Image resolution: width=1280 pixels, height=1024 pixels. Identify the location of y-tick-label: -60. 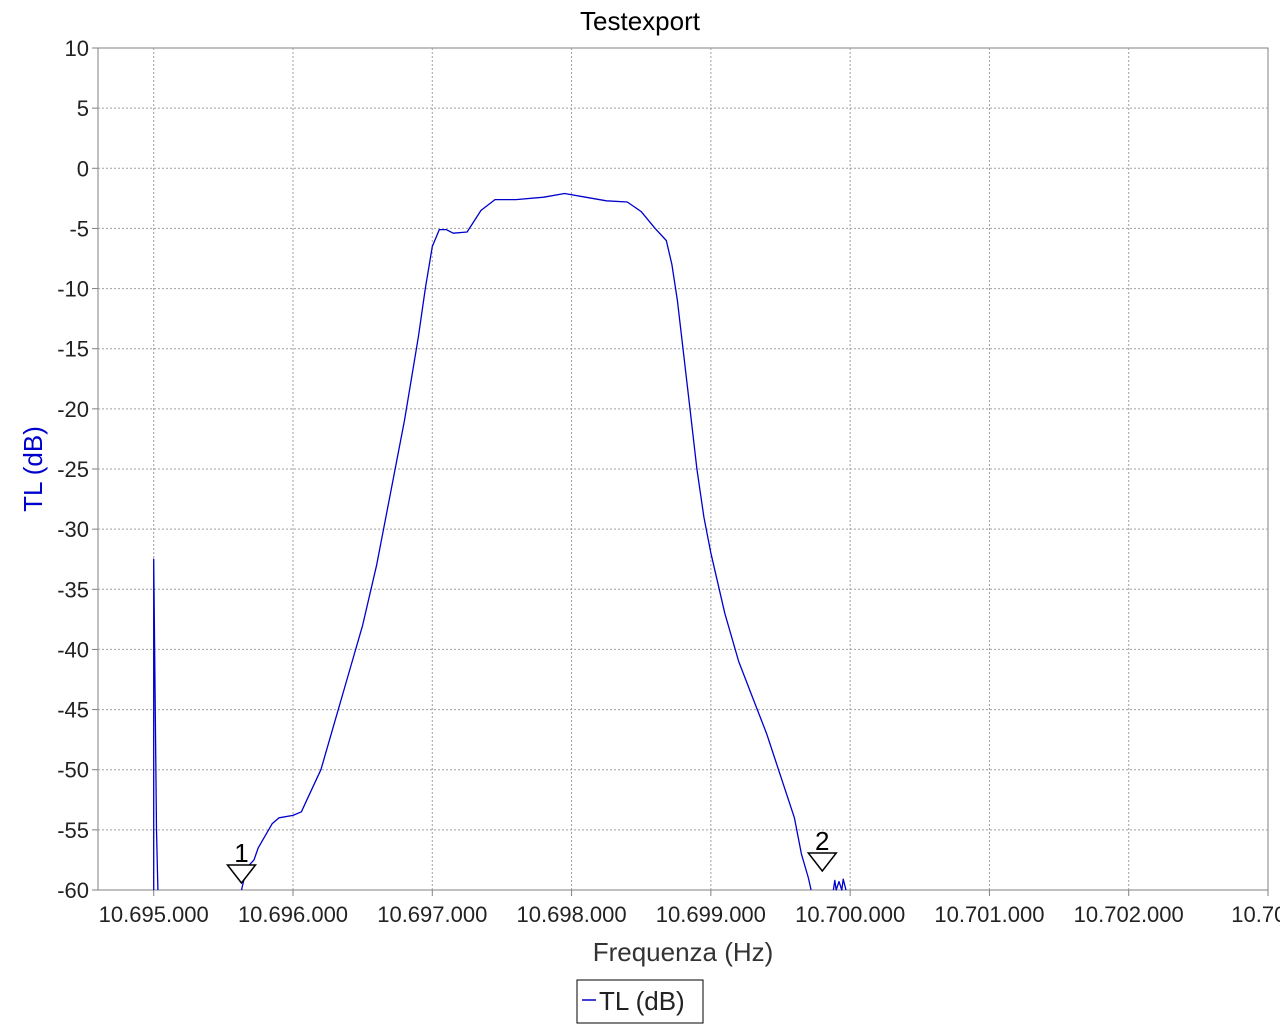
(73, 890).